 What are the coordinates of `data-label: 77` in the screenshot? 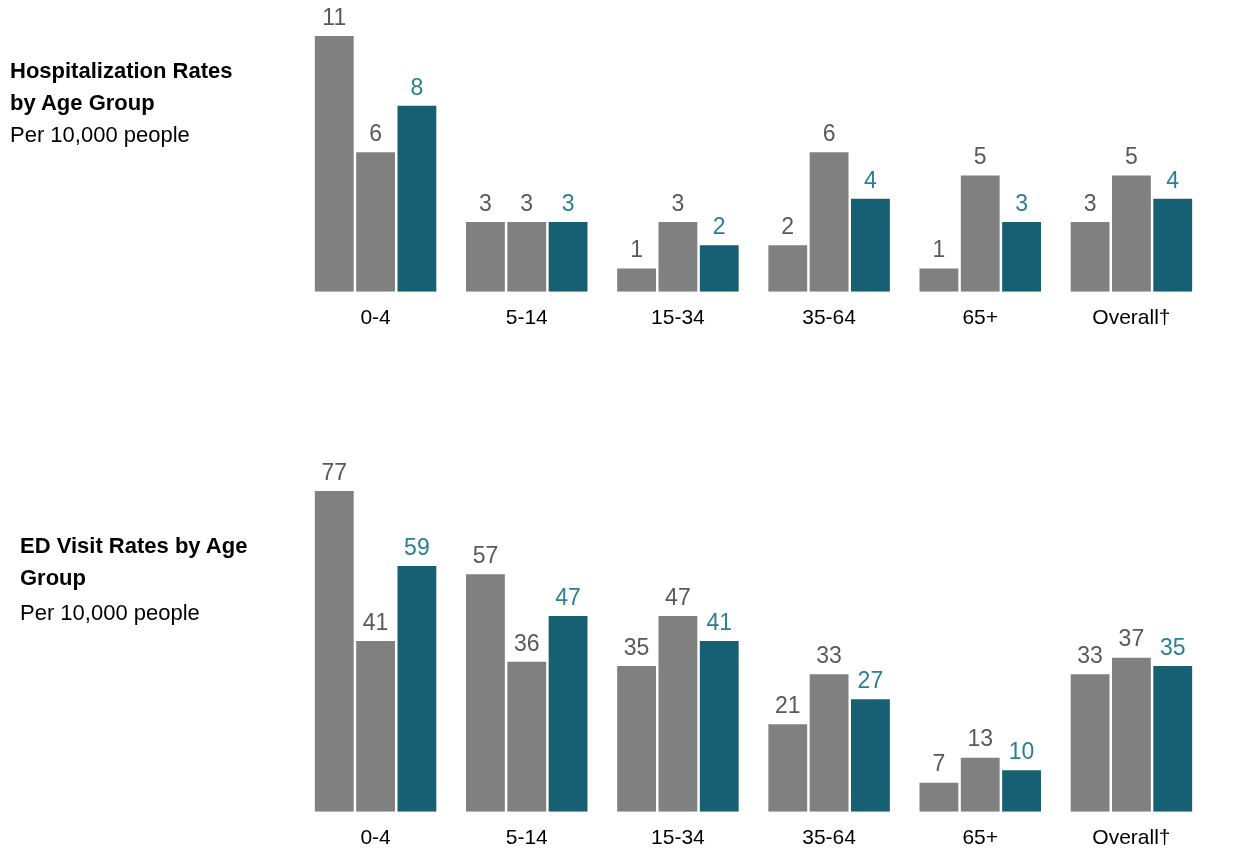 It's located at (334, 471).